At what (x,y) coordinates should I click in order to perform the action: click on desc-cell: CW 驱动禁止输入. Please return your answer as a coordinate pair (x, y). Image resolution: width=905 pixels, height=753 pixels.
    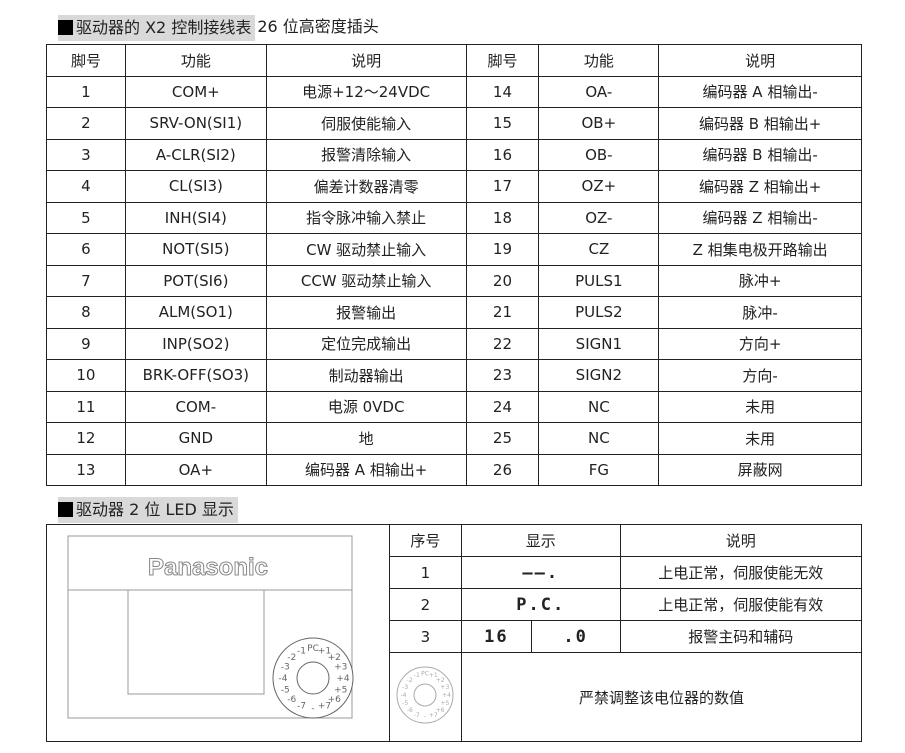
    Looking at the image, I should click on (366, 249).